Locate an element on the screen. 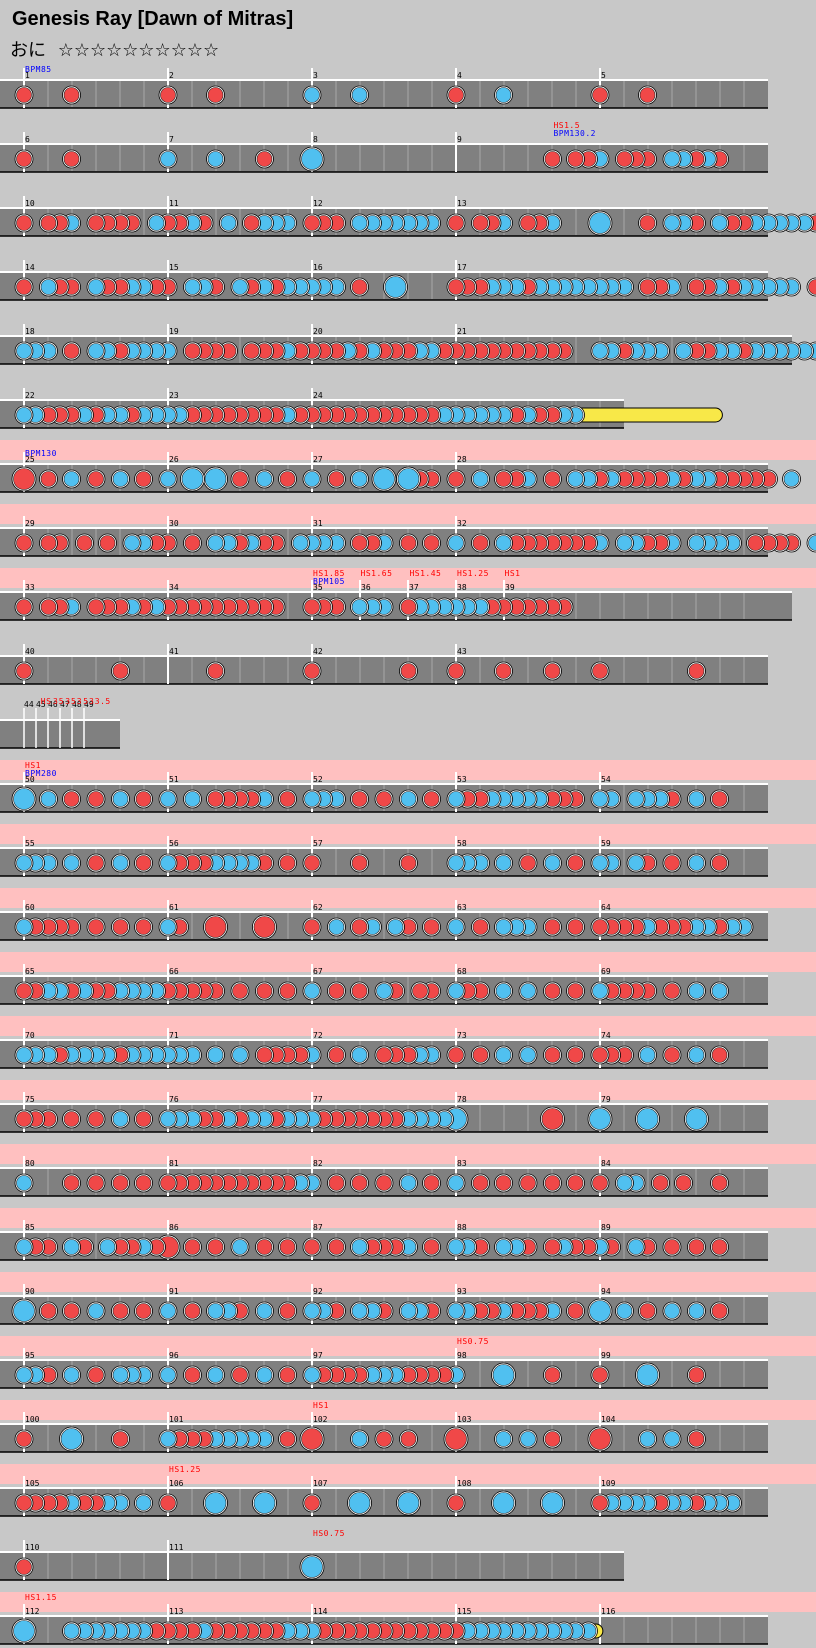 The image size is (816, 1648). measure-number: 27 is located at coordinates (318, 459).